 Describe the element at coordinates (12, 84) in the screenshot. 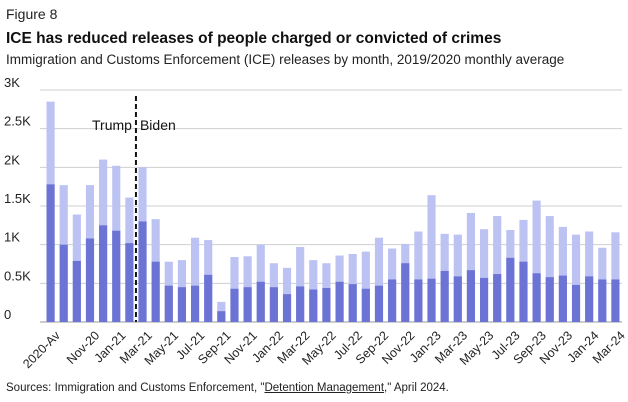

I see `y-tick-label: 3K` at that location.